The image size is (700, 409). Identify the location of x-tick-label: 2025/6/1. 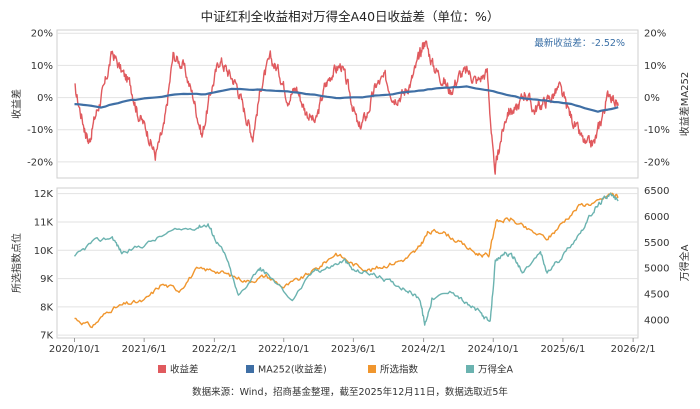
(562, 349).